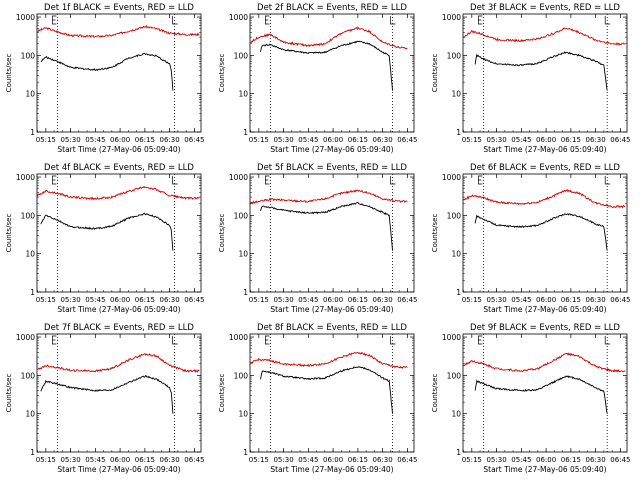 Image resolution: width=640 pixels, height=480 pixels. Describe the element at coordinates (243, 94) in the screenshot. I see `y-tick-label: 10` at that location.